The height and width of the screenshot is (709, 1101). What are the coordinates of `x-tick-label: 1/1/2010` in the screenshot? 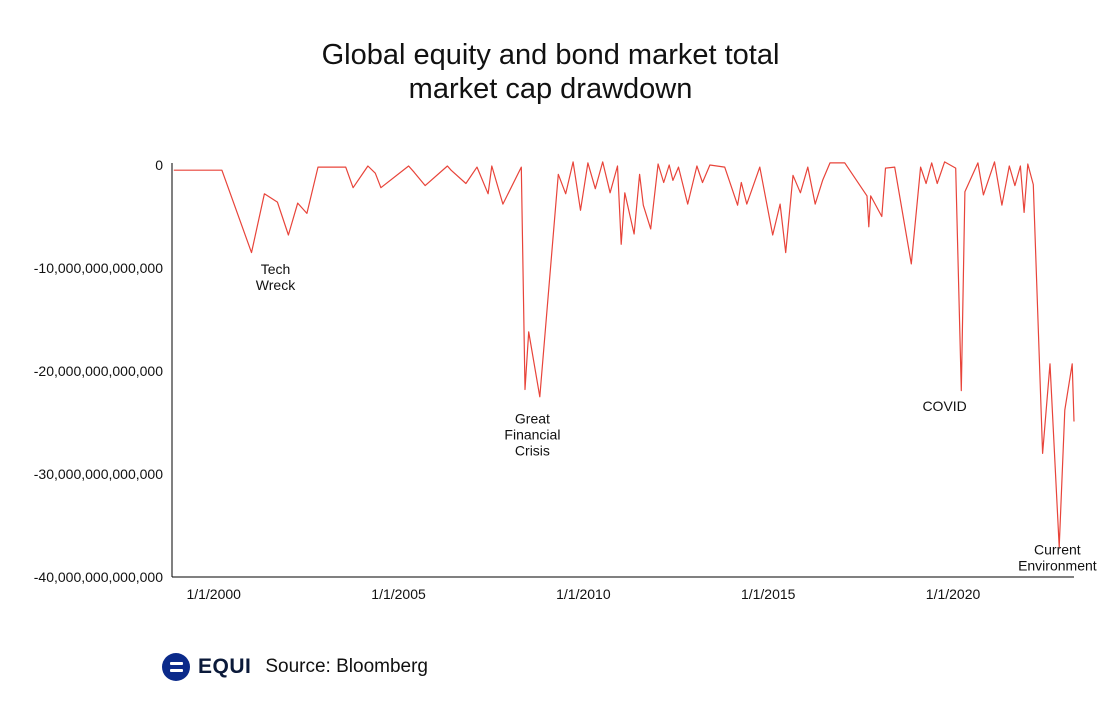 It's located at (583, 594).